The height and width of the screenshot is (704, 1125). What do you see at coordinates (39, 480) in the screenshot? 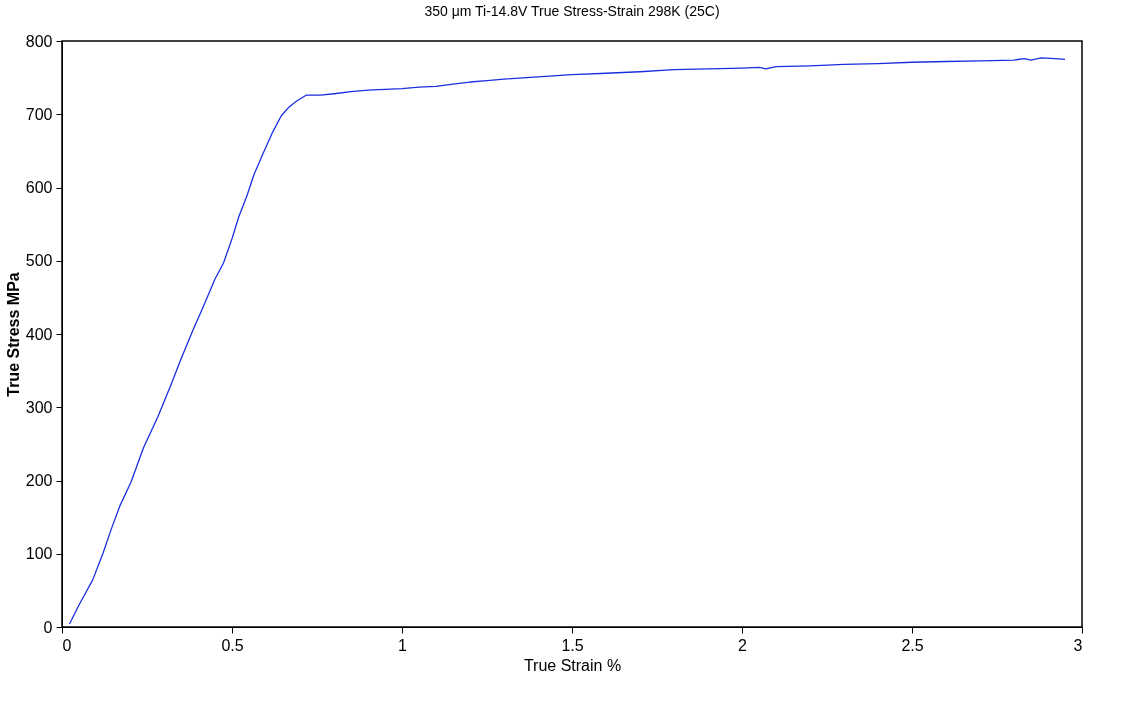
I see `y-tick-label: 200` at bounding box center [39, 480].